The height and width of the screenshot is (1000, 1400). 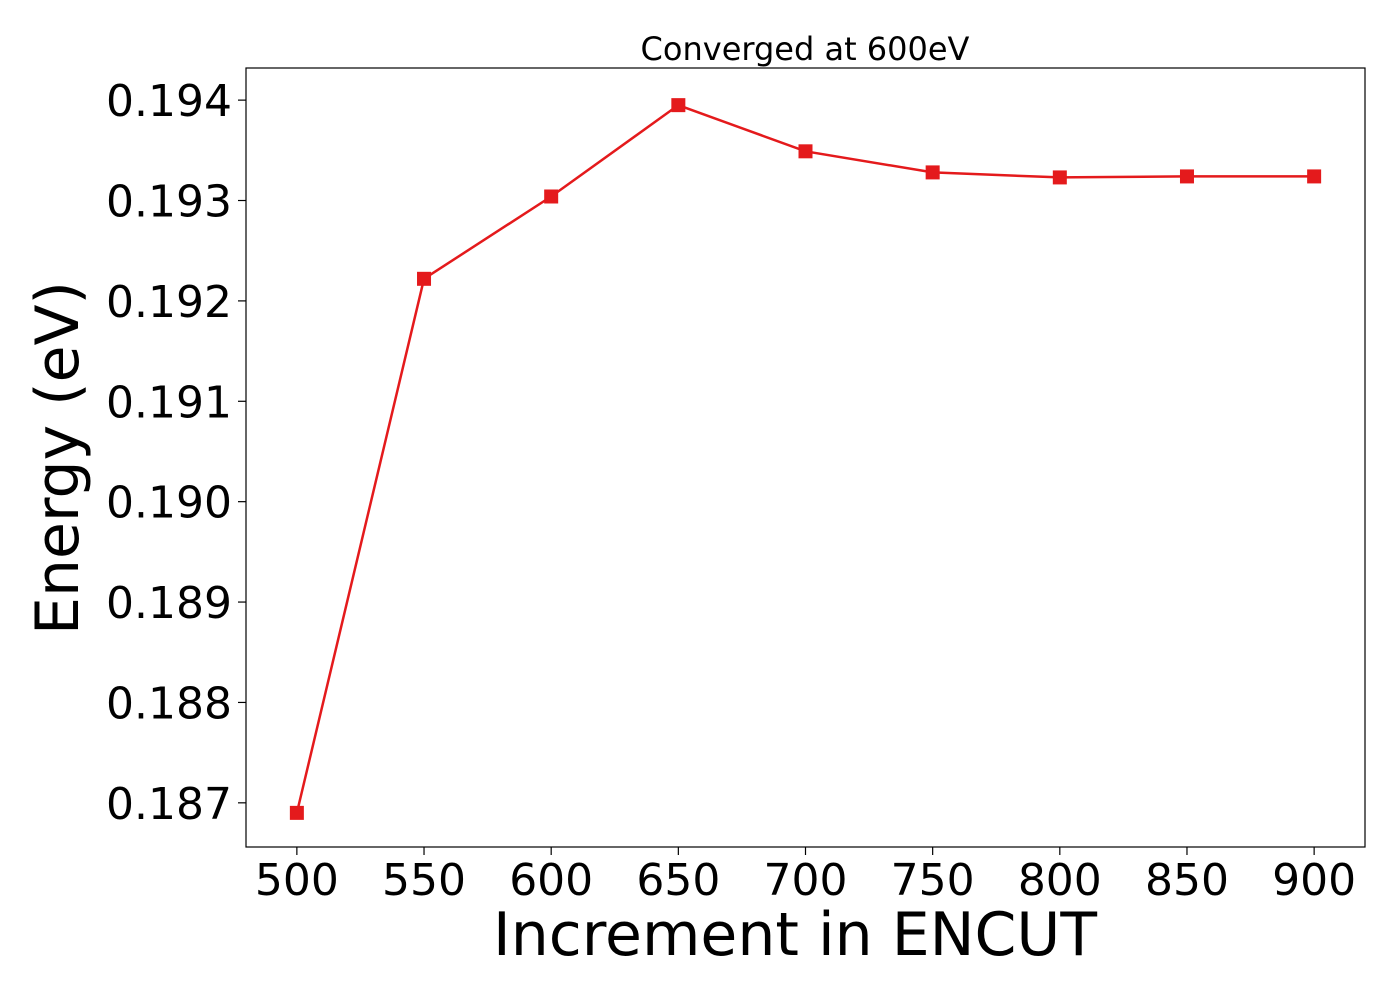 What do you see at coordinates (169, 603) in the screenshot?
I see `y-tick-label: 0.189` at bounding box center [169, 603].